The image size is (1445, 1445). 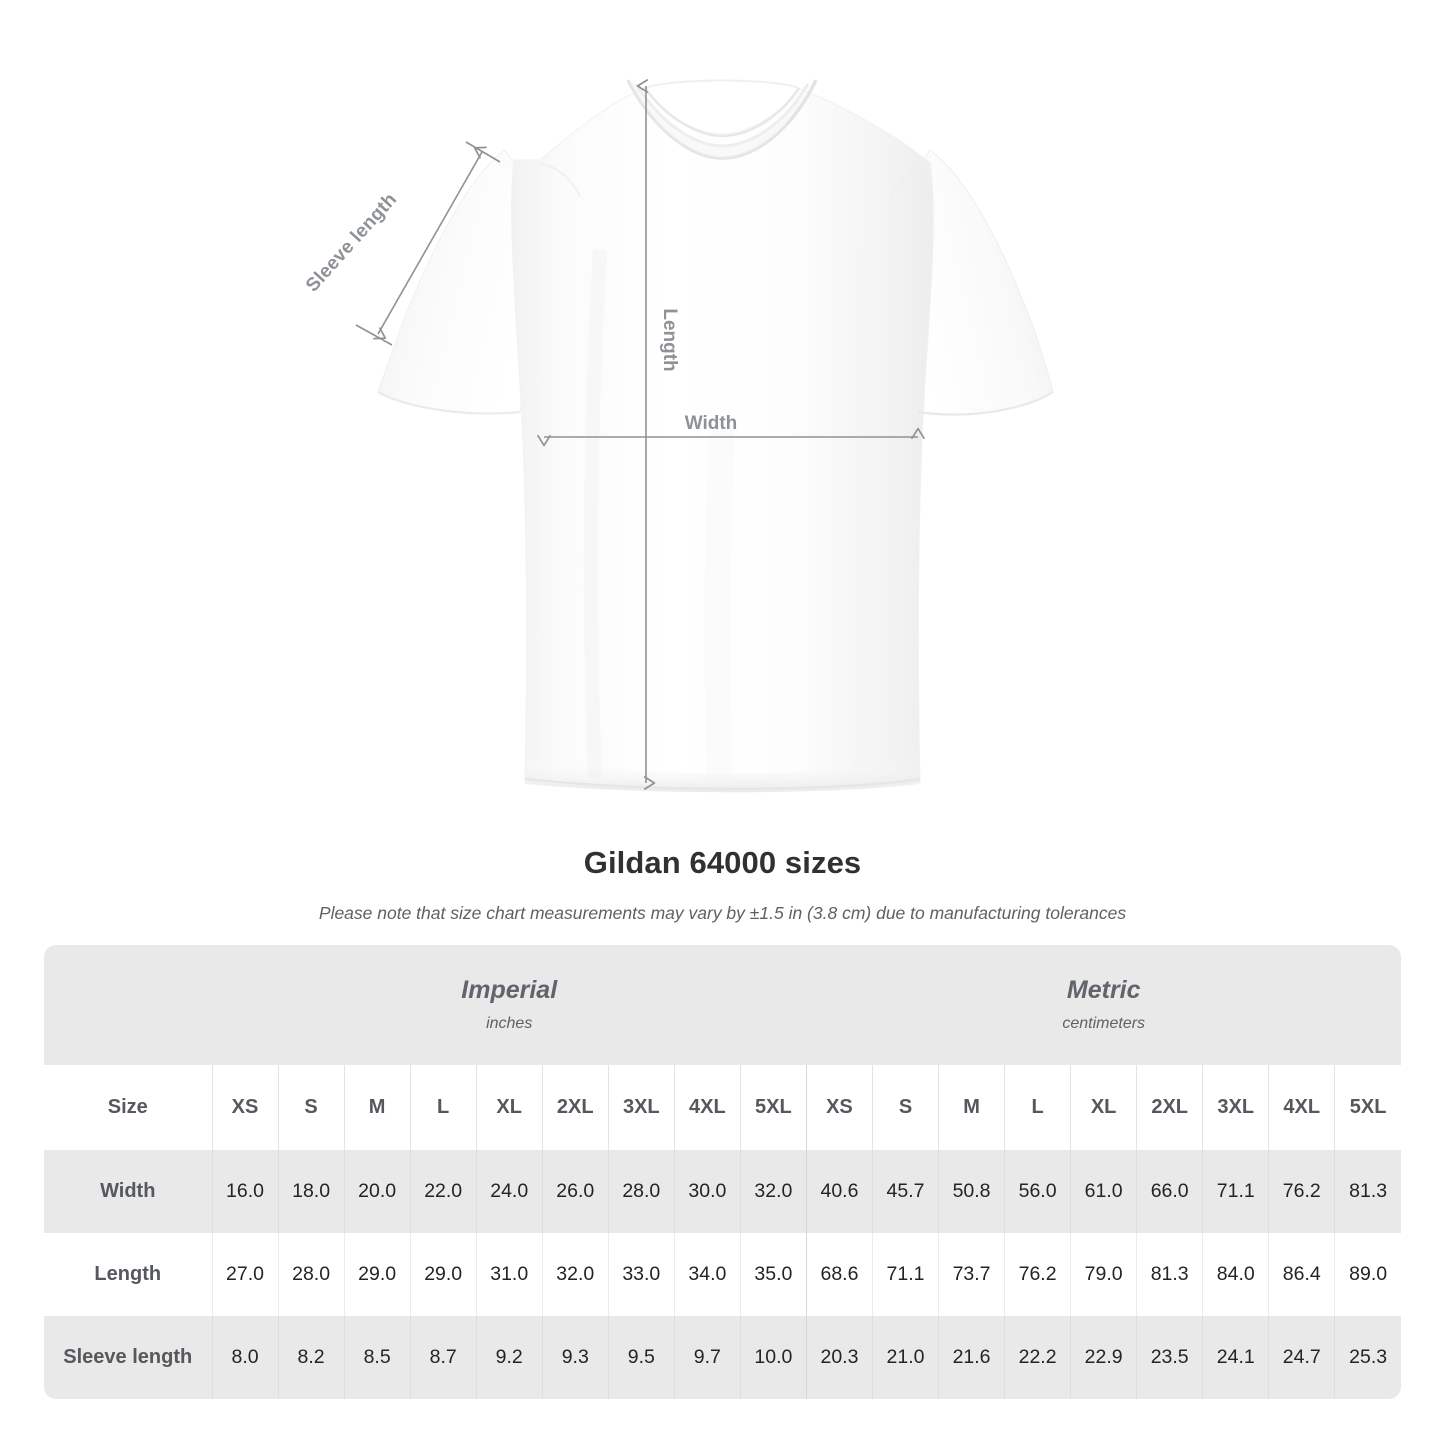 What do you see at coordinates (711, 423) in the screenshot?
I see `width-label: Width` at bounding box center [711, 423].